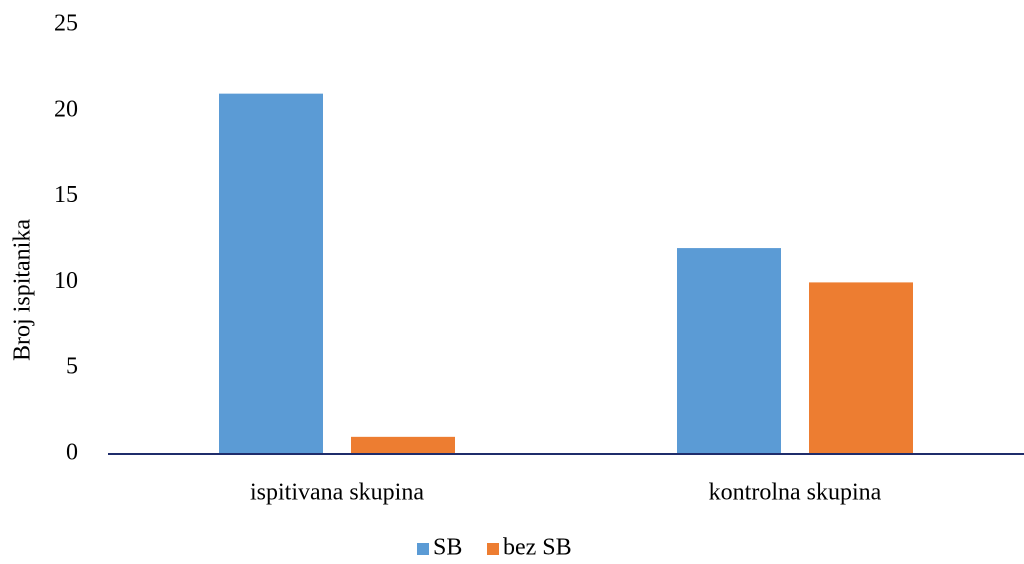 Image resolution: width=1024 pixels, height=564 pixels. What do you see at coordinates (72, 367) in the screenshot?
I see `y-tick-label: 5` at bounding box center [72, 367].